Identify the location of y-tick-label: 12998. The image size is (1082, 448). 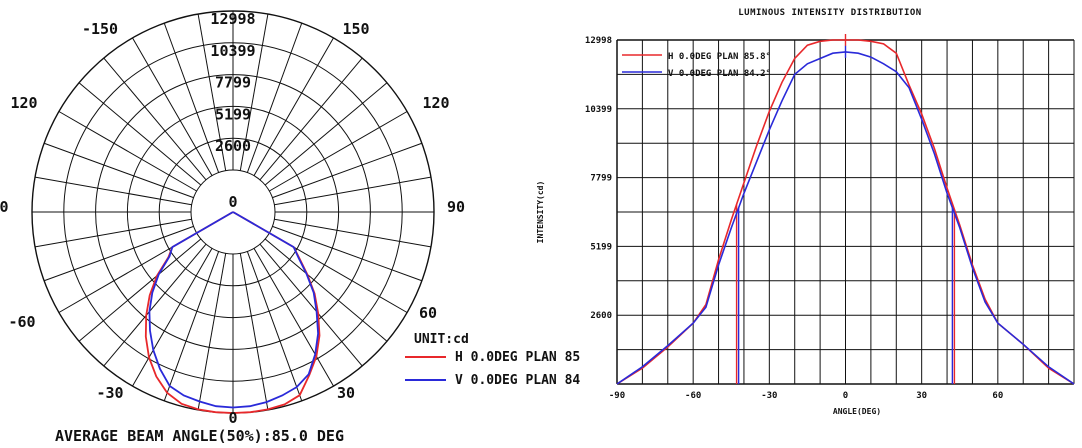
(598, 41).